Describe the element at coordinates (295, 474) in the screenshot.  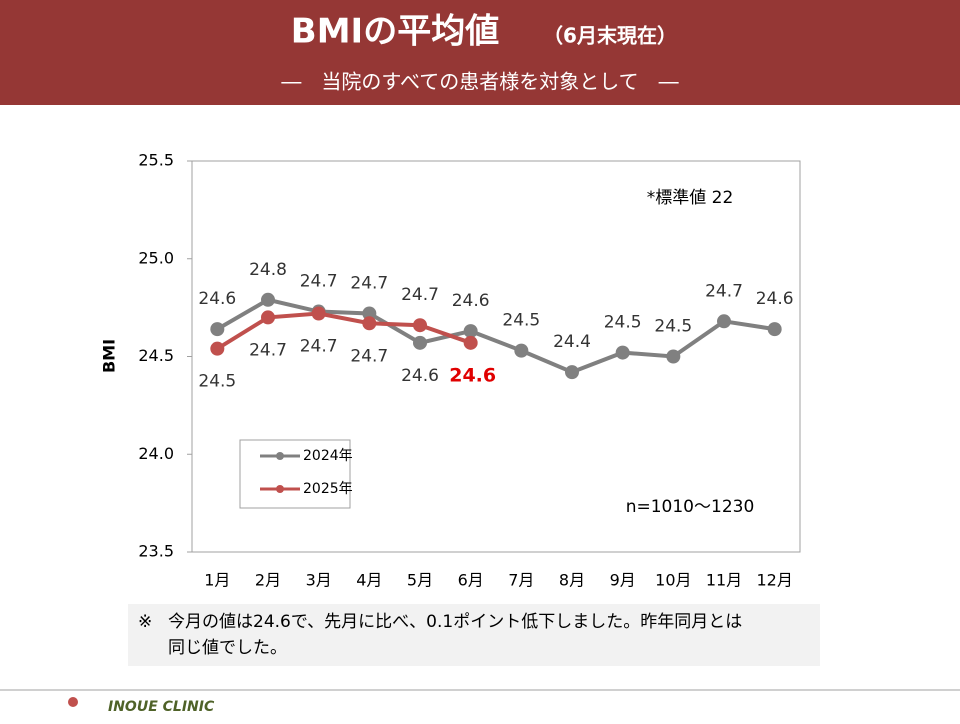
I see `legend` at that location.